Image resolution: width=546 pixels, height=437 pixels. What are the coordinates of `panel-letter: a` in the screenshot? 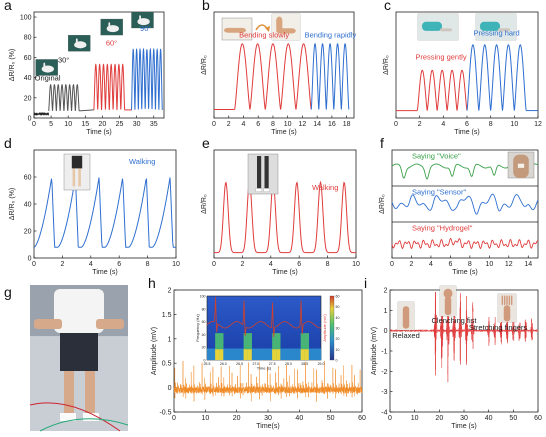 It's located at (8, 6).